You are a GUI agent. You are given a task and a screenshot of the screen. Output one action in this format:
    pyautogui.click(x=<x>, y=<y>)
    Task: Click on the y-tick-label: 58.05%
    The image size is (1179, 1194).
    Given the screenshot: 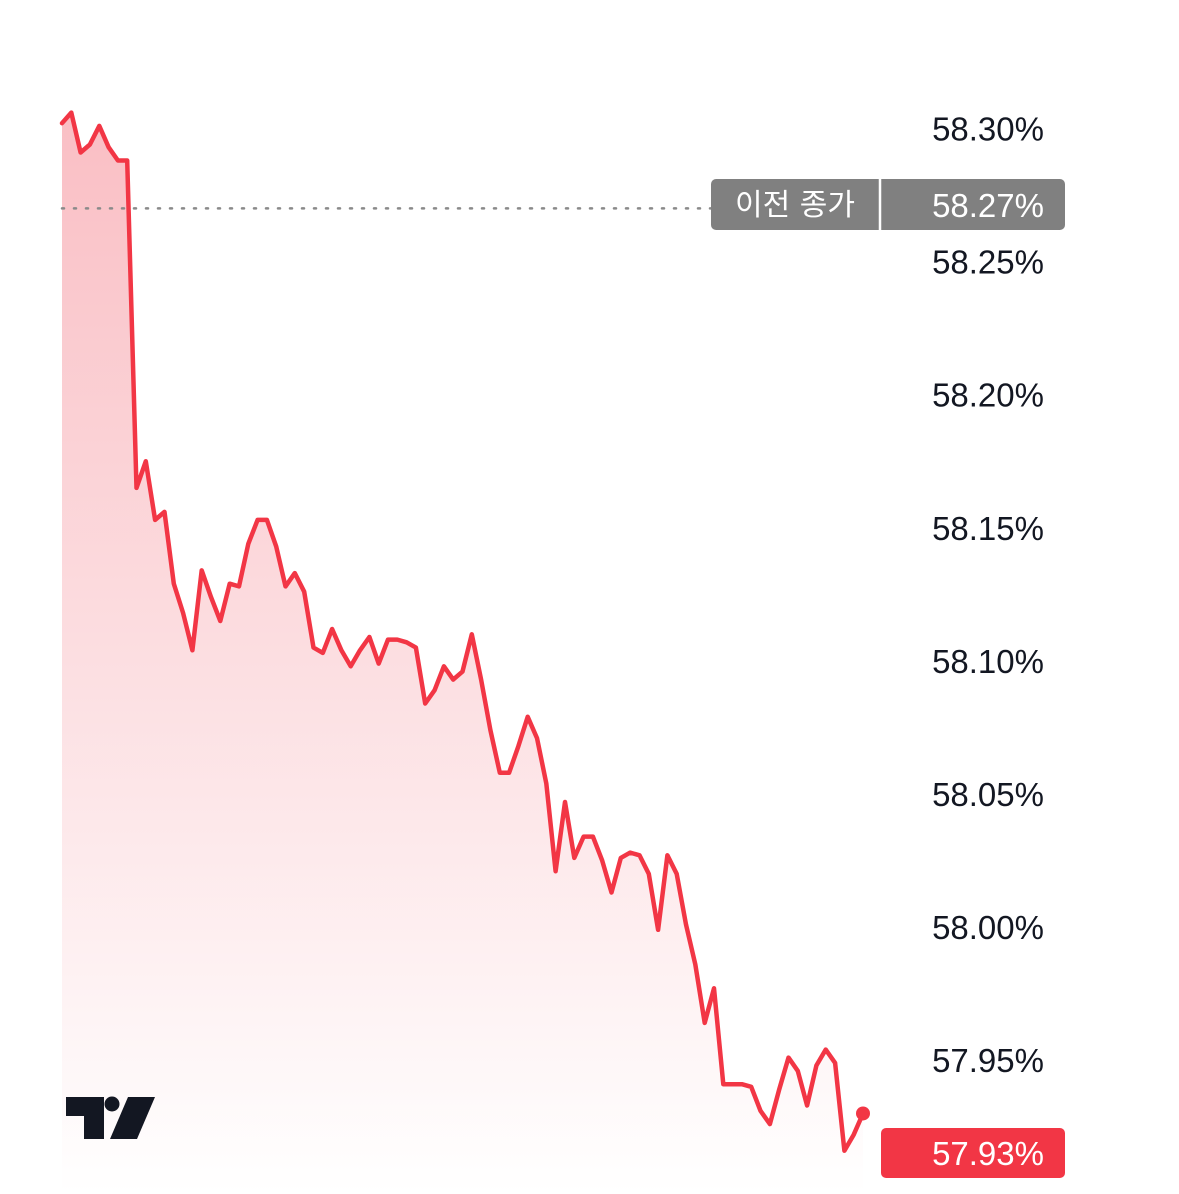 What is the action you would take?
    pyautogui.click(x=988, y=794)
    